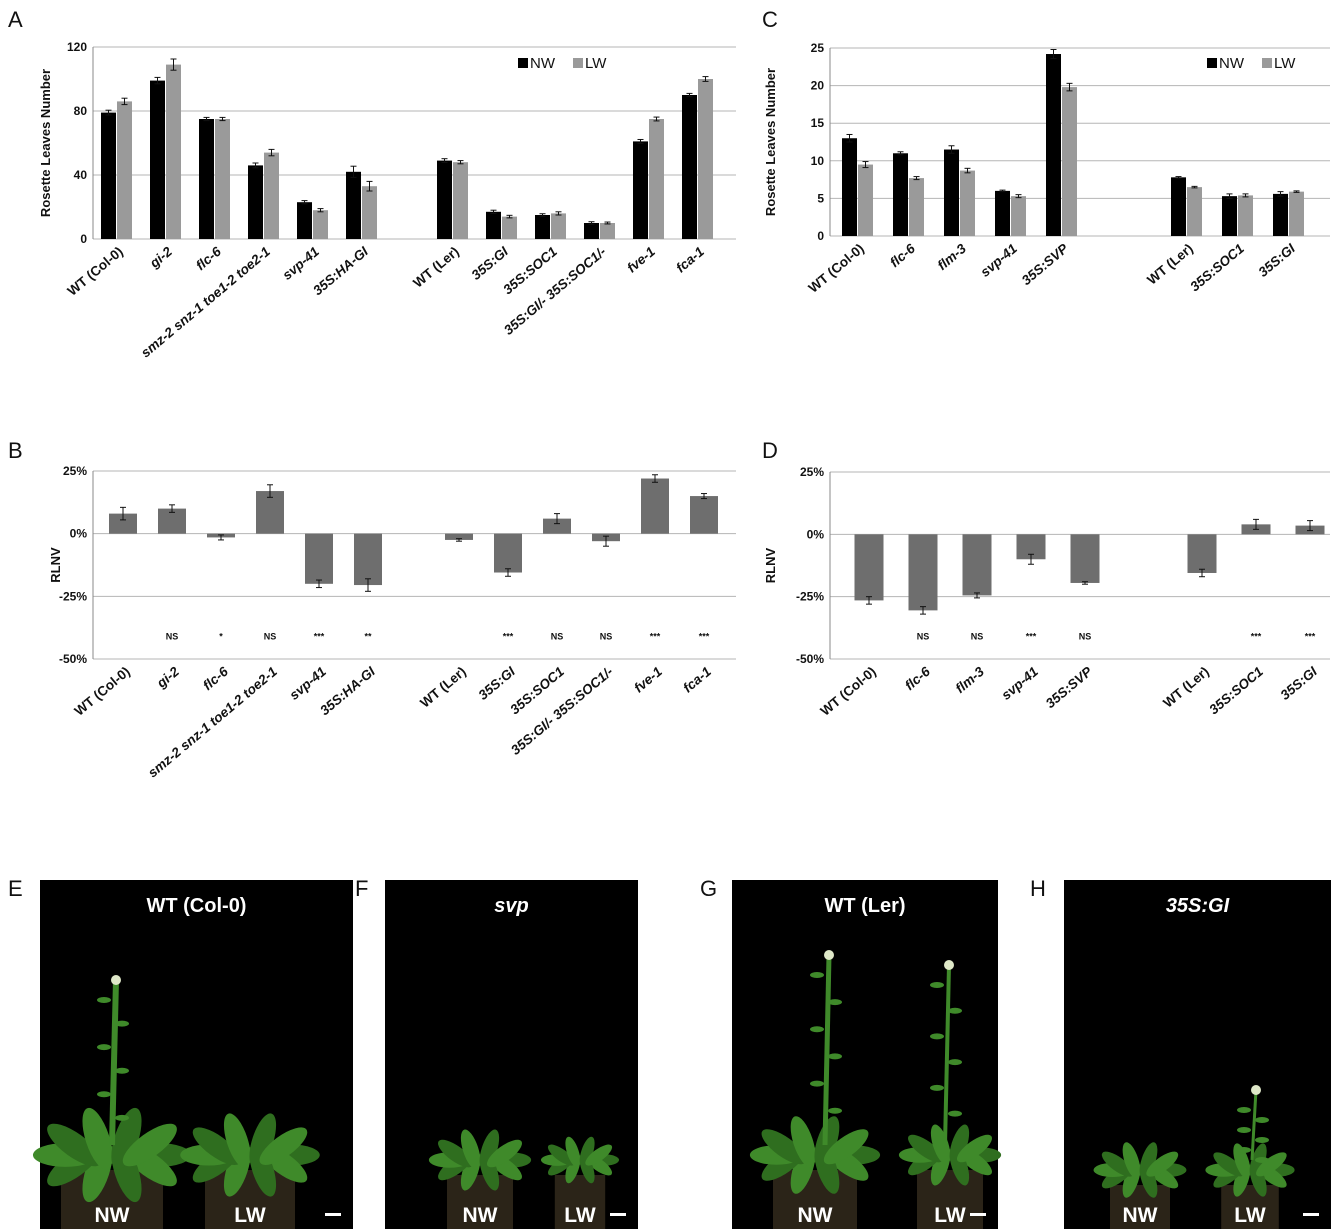 The width and height of the screenshot is (1334, 1229). Describe the element at coordinates (1285, 63) in the screenshot. I see `legend-entry: LW` at that location.